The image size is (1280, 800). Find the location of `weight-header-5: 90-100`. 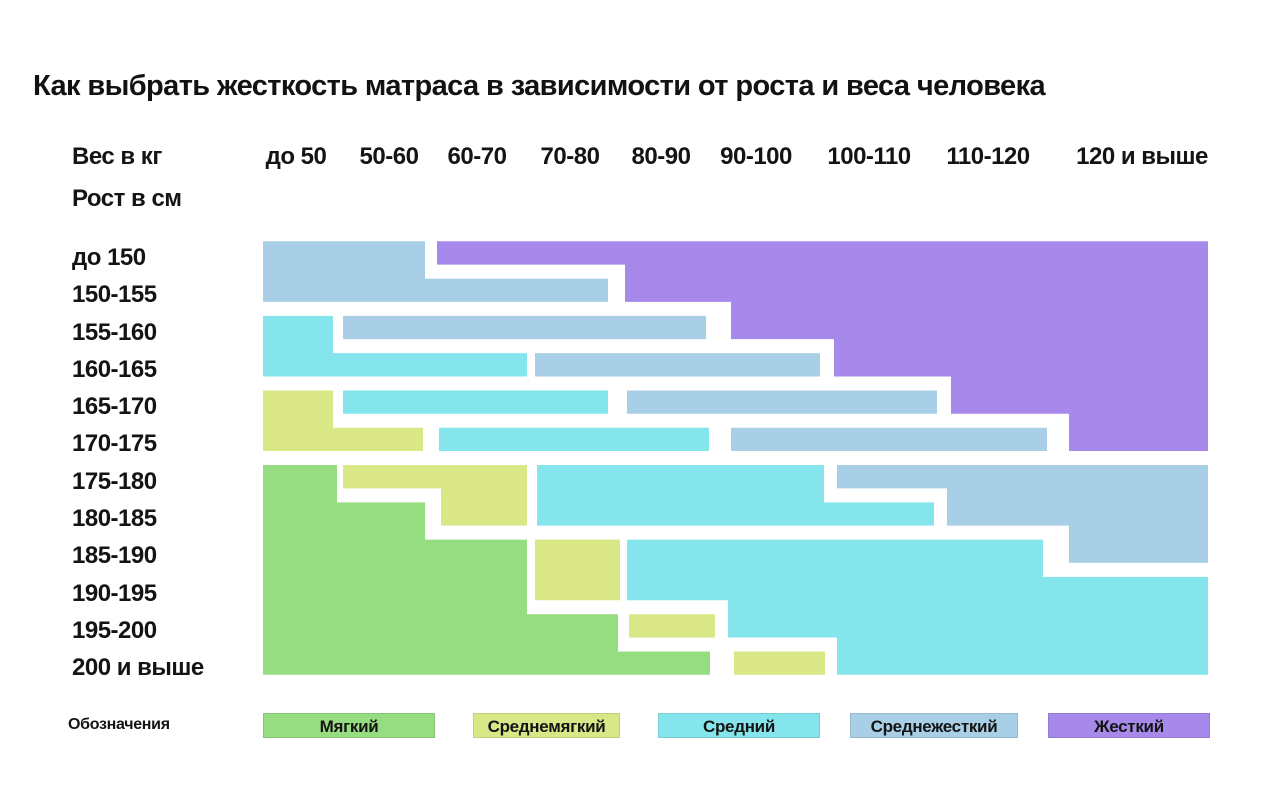

weight-header-5: 90-100 is located at coordinates (756, 156).